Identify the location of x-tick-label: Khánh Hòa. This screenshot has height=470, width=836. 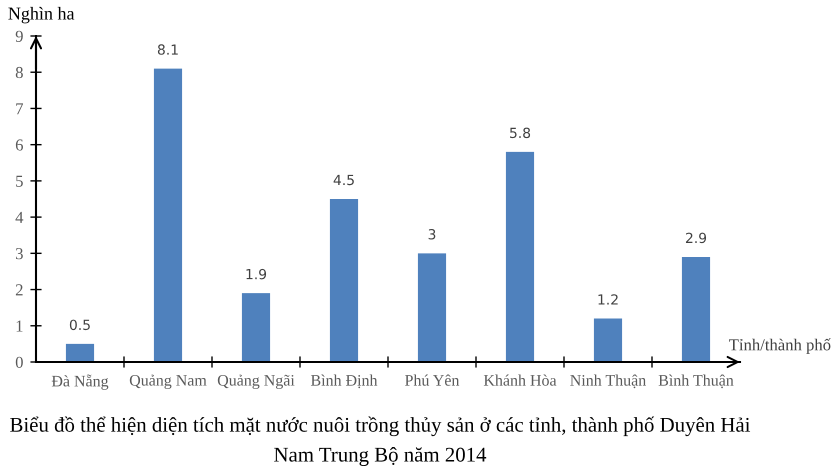
(520, 380).